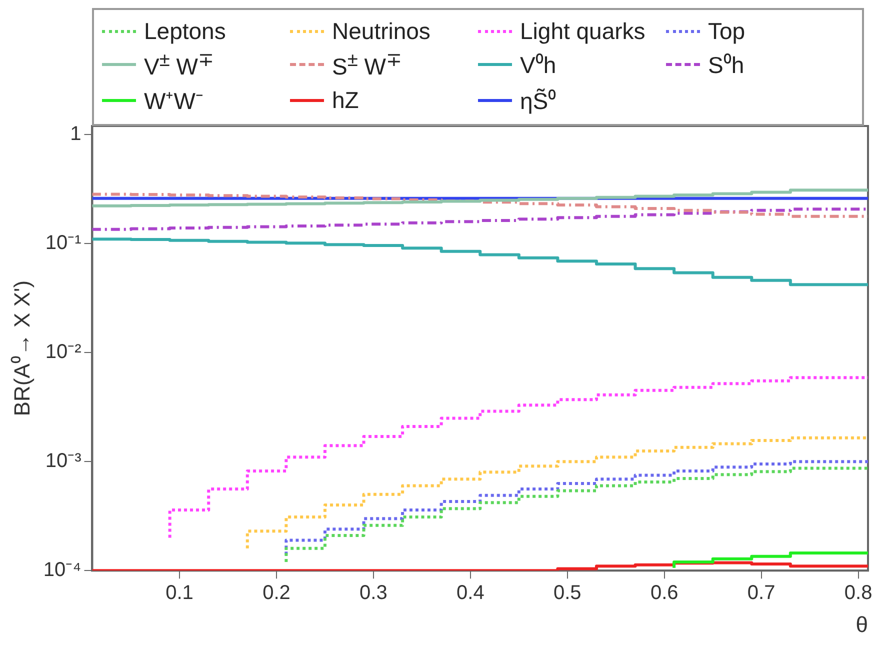 Image resolution: width=880 pixels, height=647 pixels. I want to click on legend-label: S⁰h, so click(726, 65).